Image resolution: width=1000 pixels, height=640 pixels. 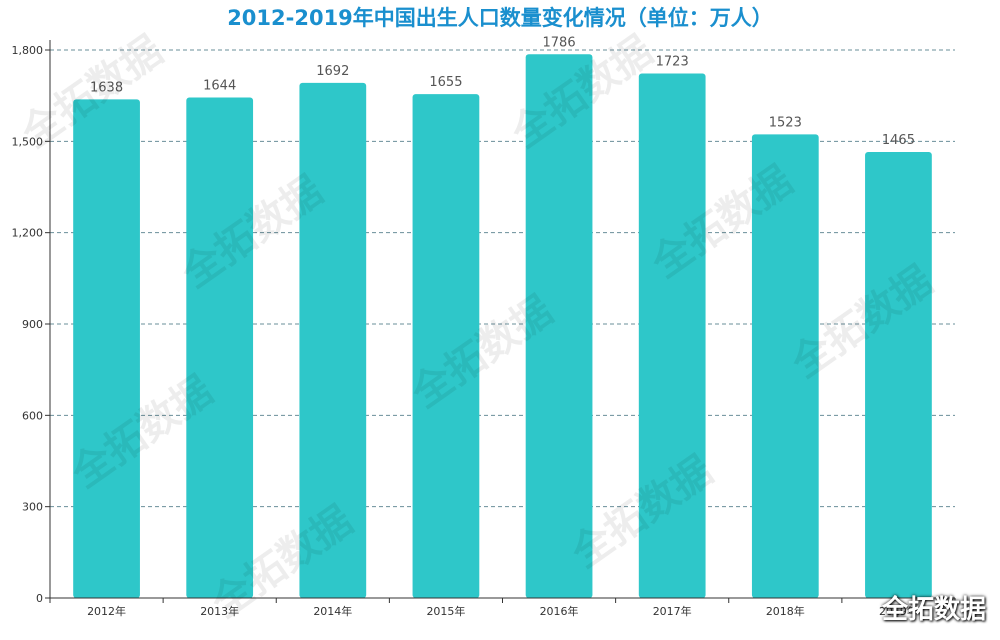 What do you see at coordinates (39, 598) in the screenshot?
I see `y-tick-label: 0` at bounding box center [39, 598].